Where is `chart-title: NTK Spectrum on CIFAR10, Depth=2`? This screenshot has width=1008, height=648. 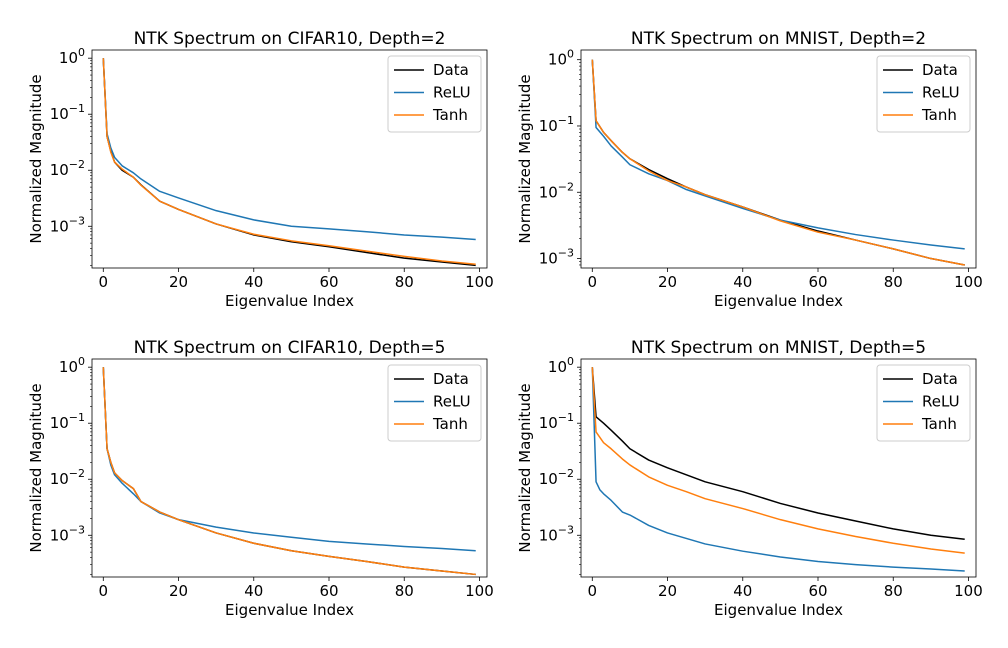
chart-title: NTK Spectrum on CIFAR10, Depth=2 is located at coordinates (290, 39).